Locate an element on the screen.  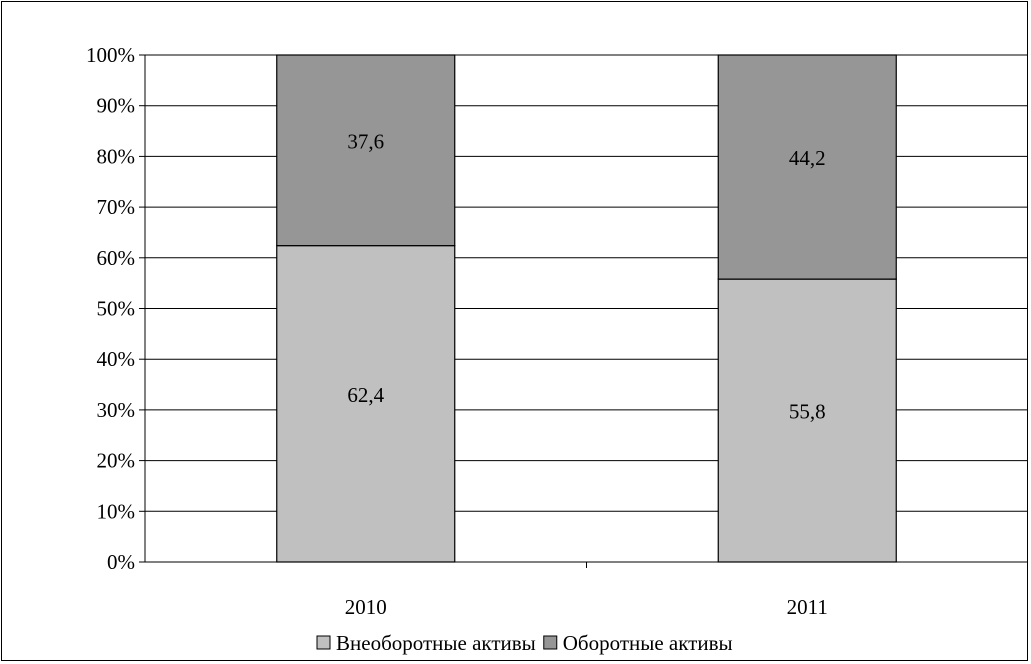
y-tick-label: 100% is located at coordinates (110, 55).